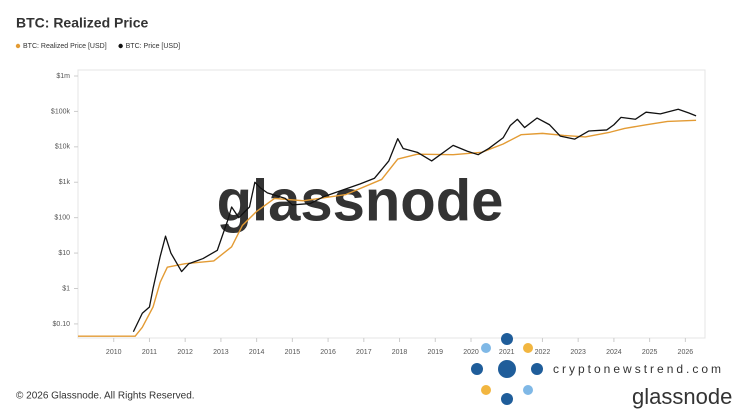  What do you see at coordinates (153, 46) in the screenshot?
I see `legend-label: BTC: Price [USD]` at bounding box center [153, 46].